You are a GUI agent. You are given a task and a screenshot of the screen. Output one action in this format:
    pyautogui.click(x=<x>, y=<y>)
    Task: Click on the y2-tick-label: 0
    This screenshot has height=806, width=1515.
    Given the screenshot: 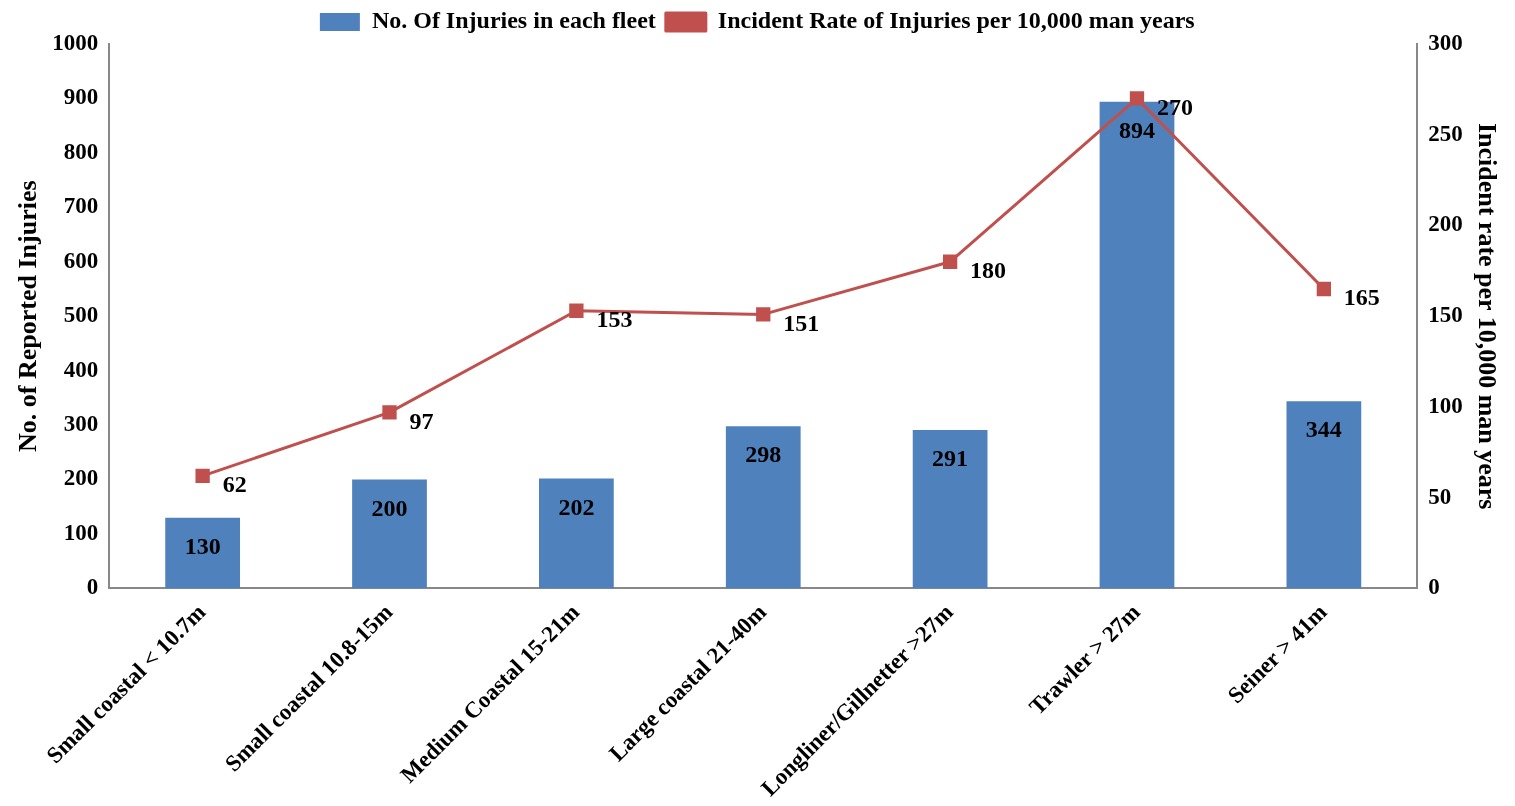 What is the action you would take?
    pyautogui.click(x=1434, y=587)
    